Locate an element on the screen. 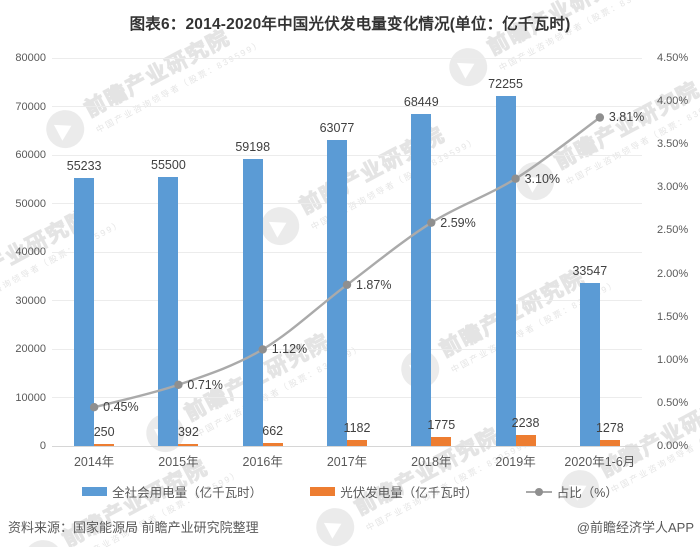 This screenshot has height=547, width=700. y-axis-label-left: 70000 is located at coordinates (30, 106).